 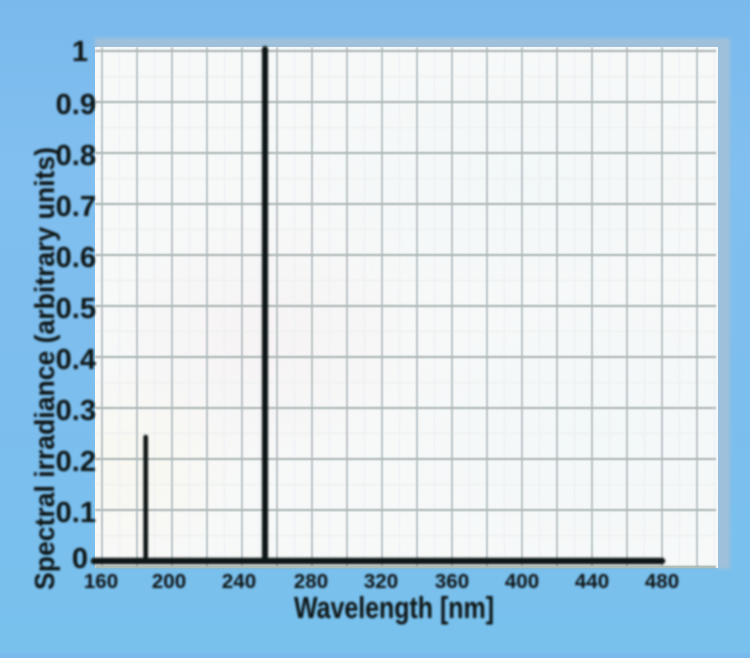 What do you see at coordinates (76, 462) in the screenshot?
I see `svg-text: 0.2` at bounding box center [76, 462].